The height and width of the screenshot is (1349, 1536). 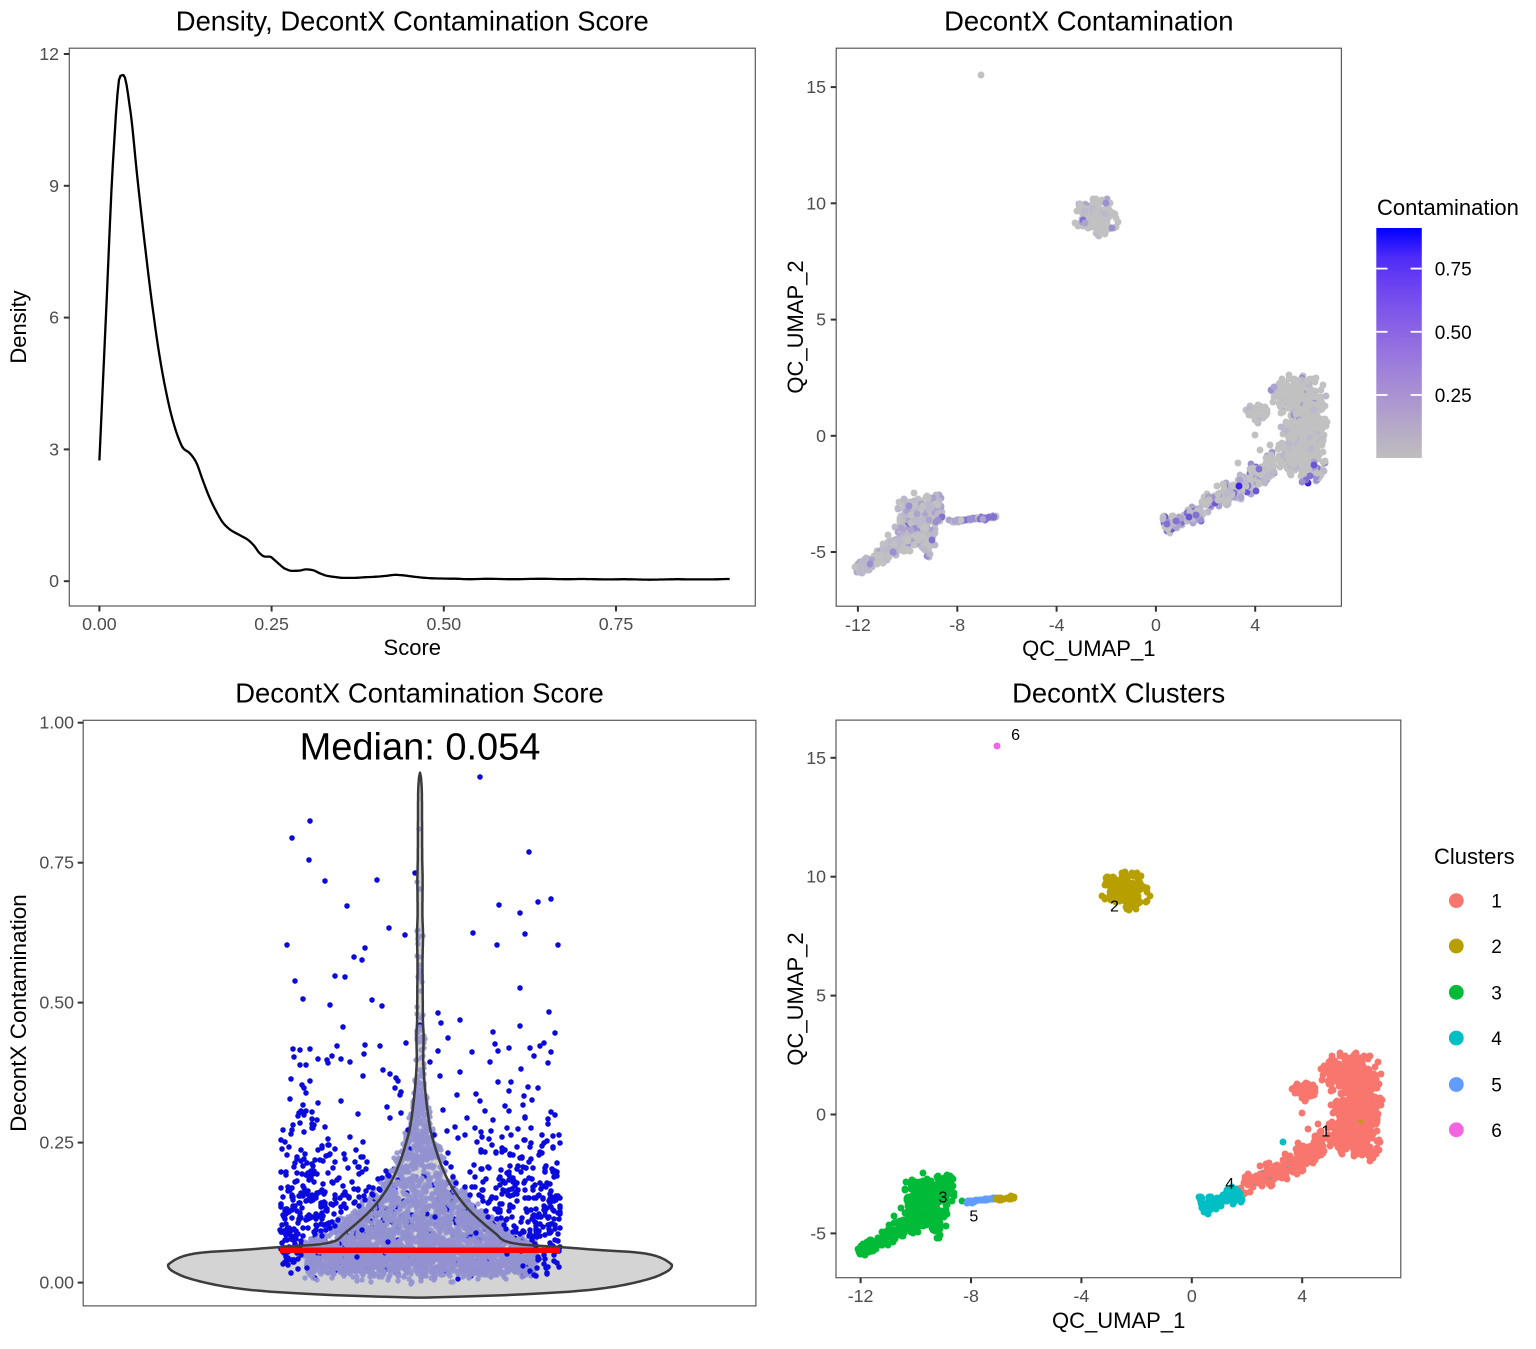 What do you see at coordinates (54, 186) in the screenshot?
I see `svg-text: 9` at bounding box center [54, 186].